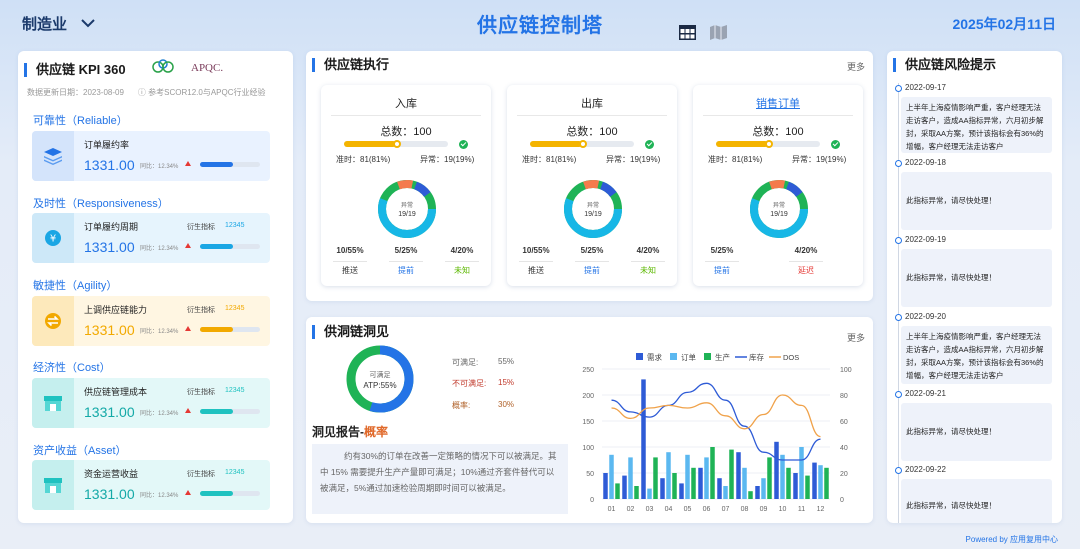  Describe the element at coordinates (844, 448) in the screenshot. I see `y2-tick-label: 40` at that location.